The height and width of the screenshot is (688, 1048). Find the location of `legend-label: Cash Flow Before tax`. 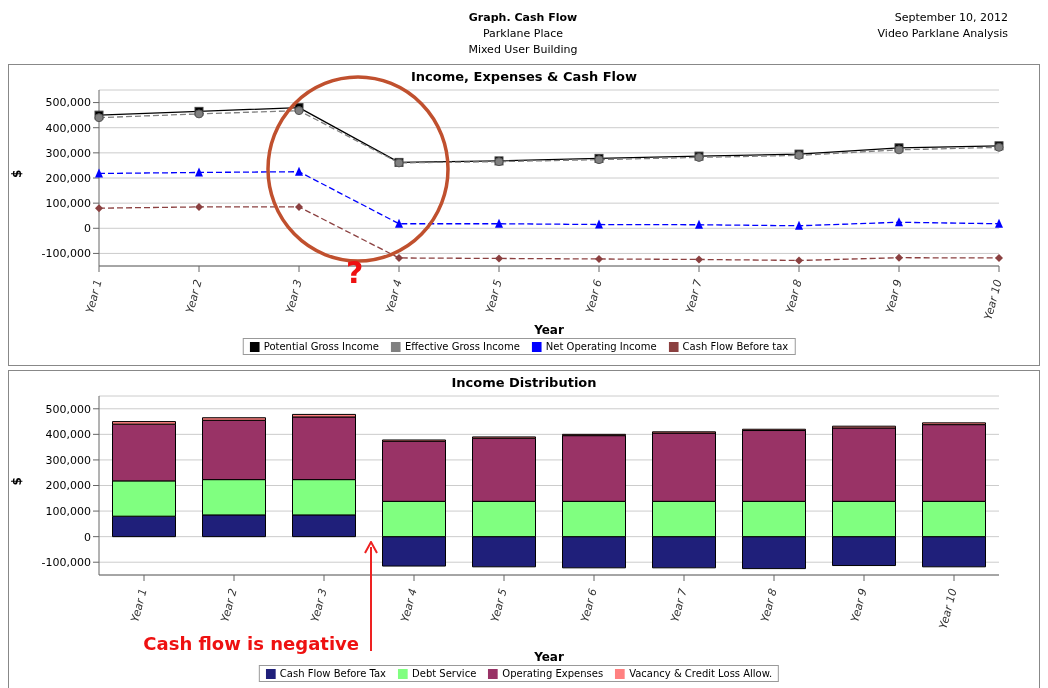

legend-label: Cash Flow Before tax is located at coordinates (735, 346).